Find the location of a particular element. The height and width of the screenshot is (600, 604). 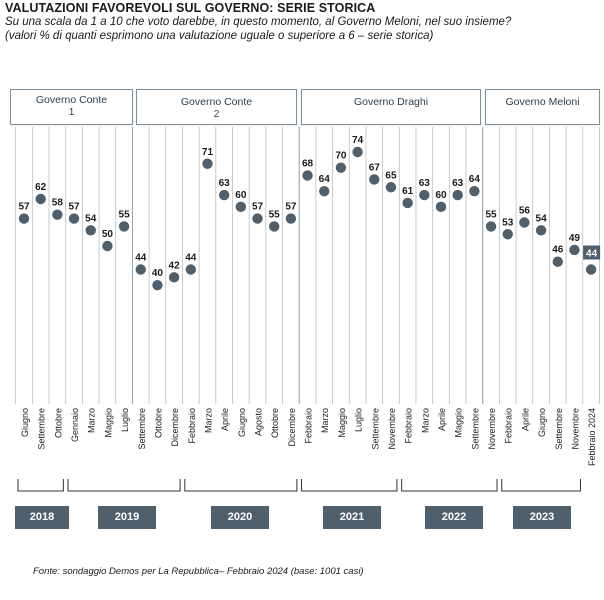

data-label: 58 is located at coordinates (58, 203).